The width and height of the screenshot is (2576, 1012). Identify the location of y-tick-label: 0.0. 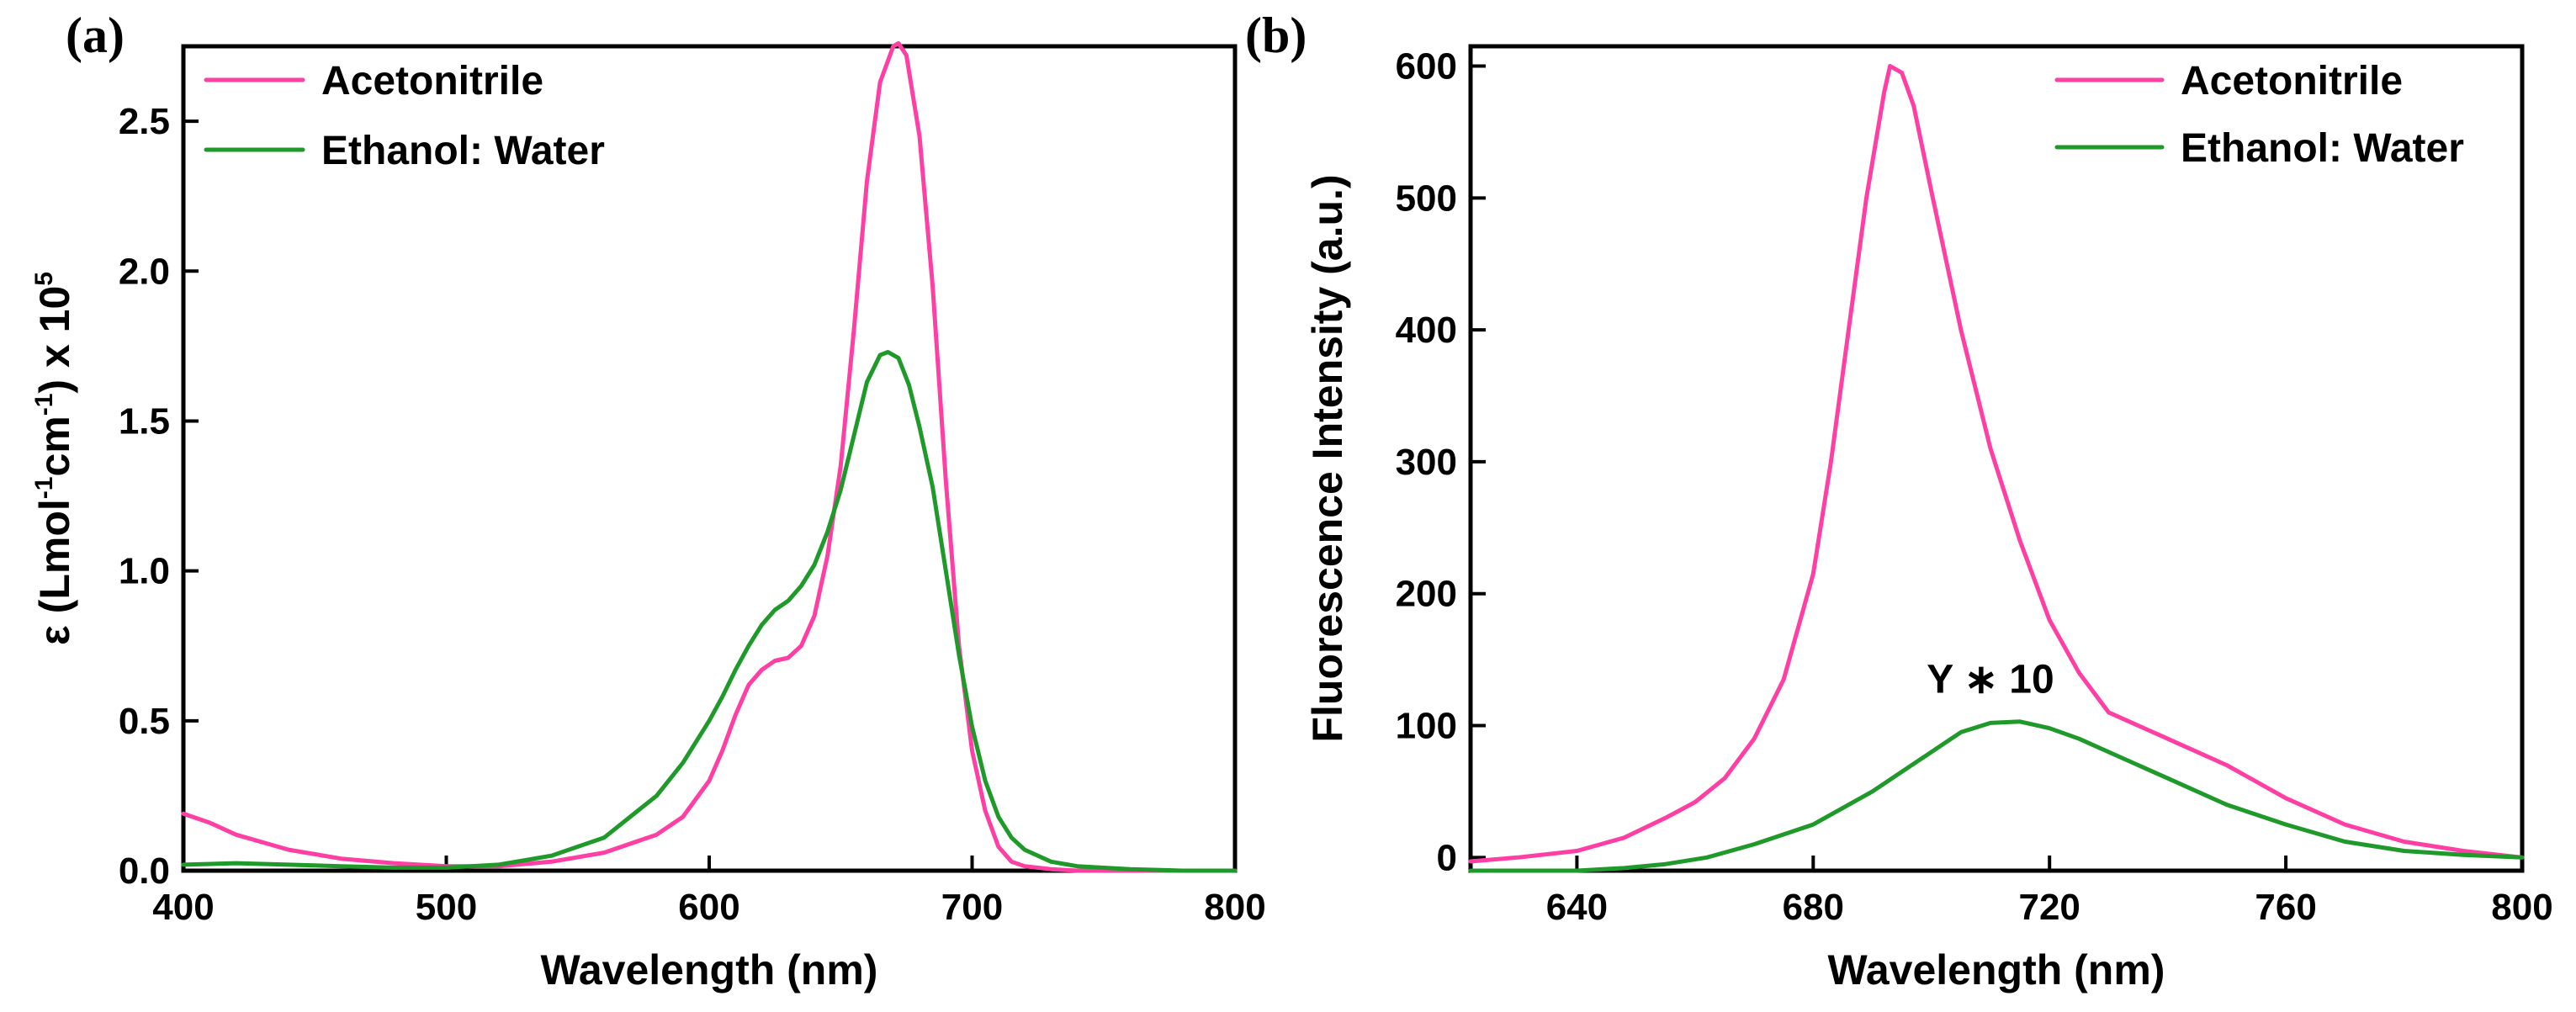
(144, 871).